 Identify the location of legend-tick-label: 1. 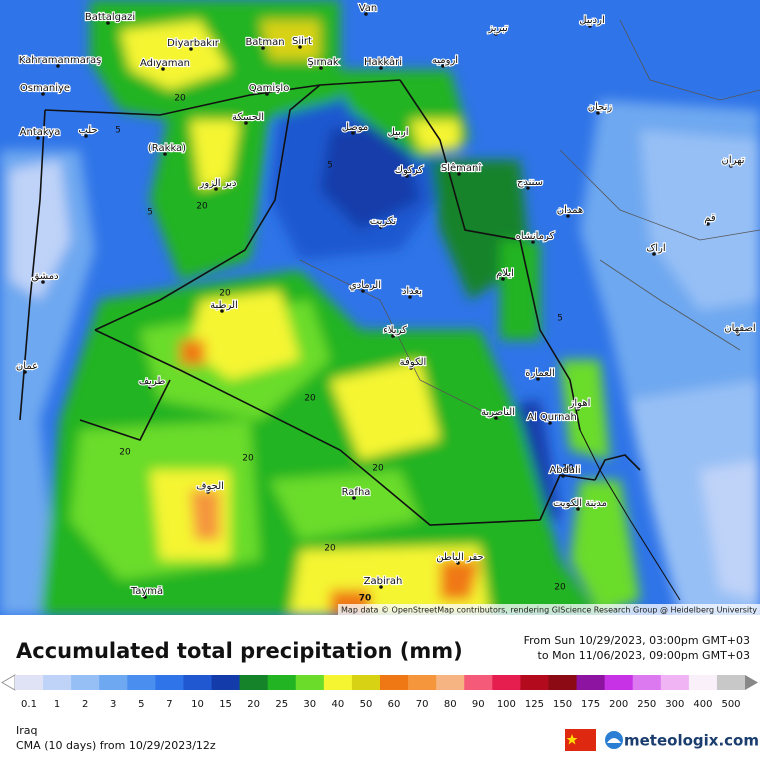
(57, 704).